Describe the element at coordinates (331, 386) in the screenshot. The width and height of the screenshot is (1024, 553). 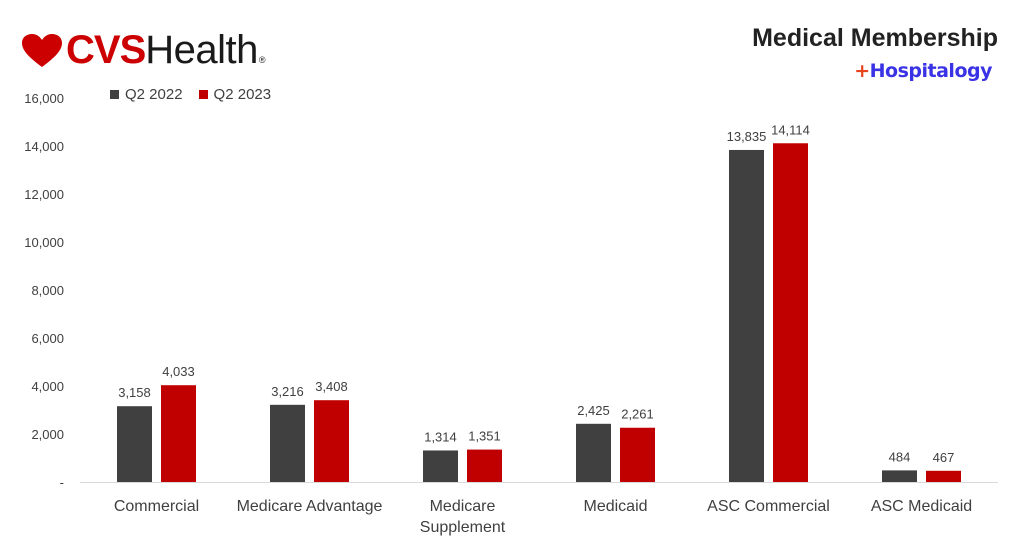
I see `data-label: 3,408` at that location.